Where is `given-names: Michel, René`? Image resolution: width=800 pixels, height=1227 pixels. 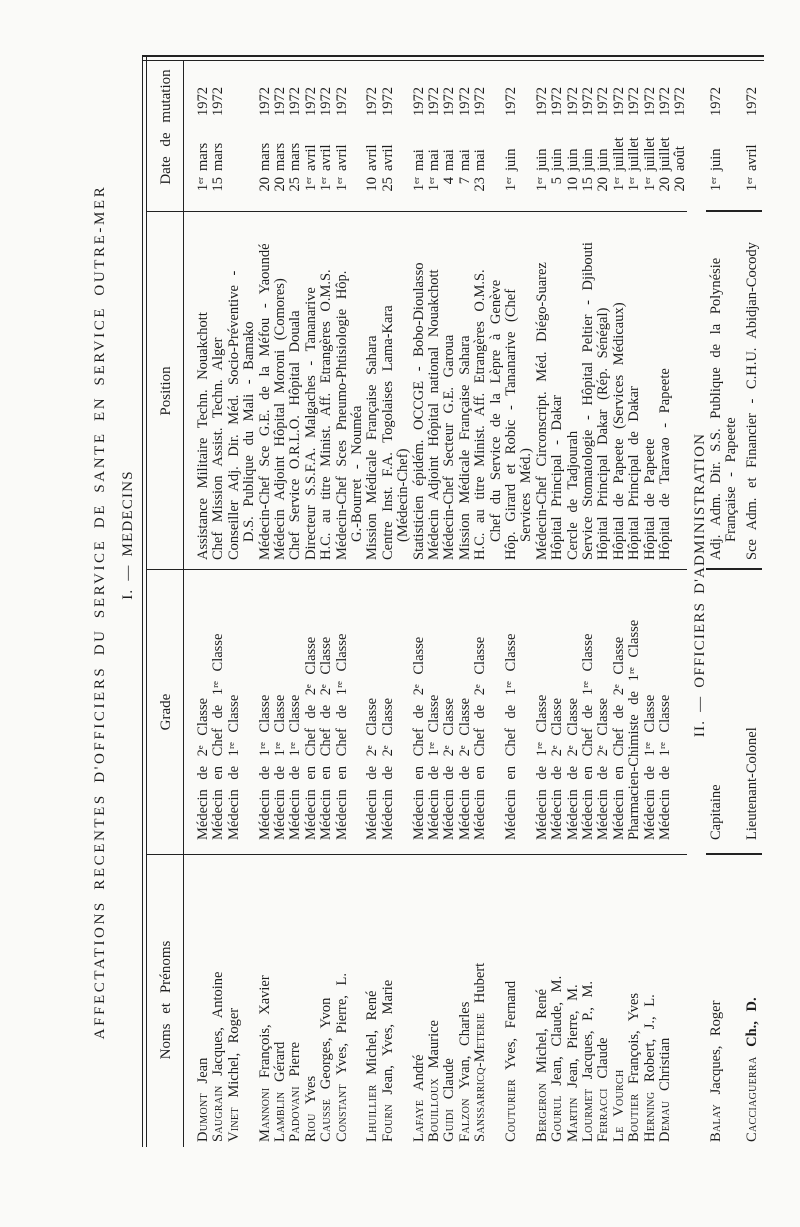
given-names: Michel, René is located at coordinates (541, 1031).